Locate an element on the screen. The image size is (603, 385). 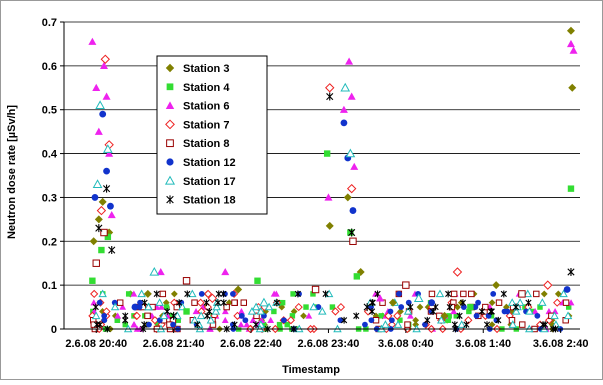
y-tick-label: 0.5 is located at coordinates (49, 111).